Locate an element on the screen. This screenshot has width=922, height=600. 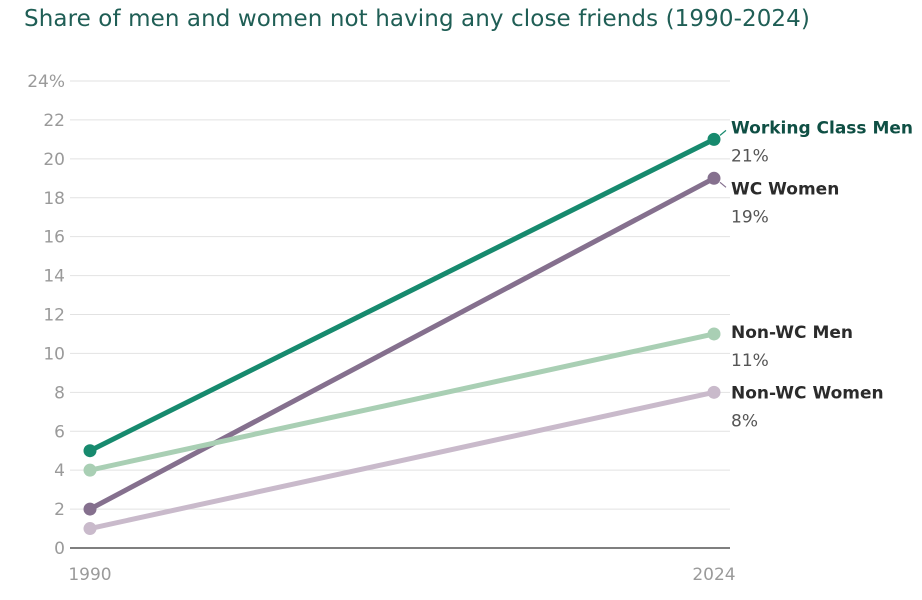
y-tick-label: 2 is located at coordinates (59, 510).